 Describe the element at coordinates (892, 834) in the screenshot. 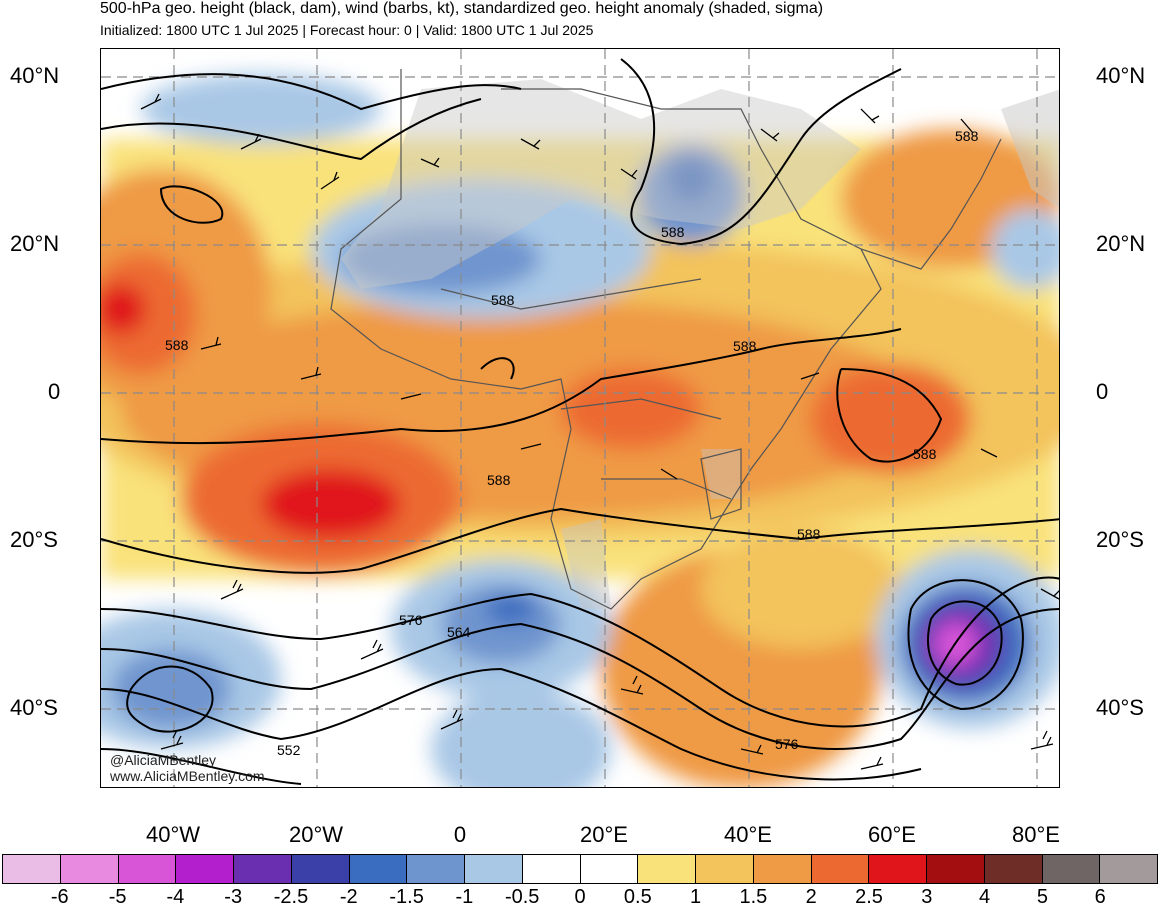

I see `lon-label: 60°E` at that location.